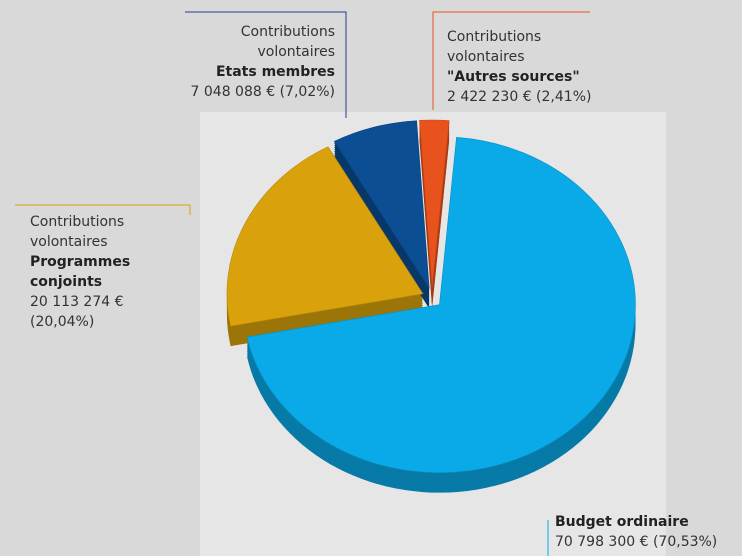 This screenshot has width=742, height=556. What do you see at coordinates (275, 72) in the screenshot?
I see `label-name: Etats membres` at bounding box center [275, 72].